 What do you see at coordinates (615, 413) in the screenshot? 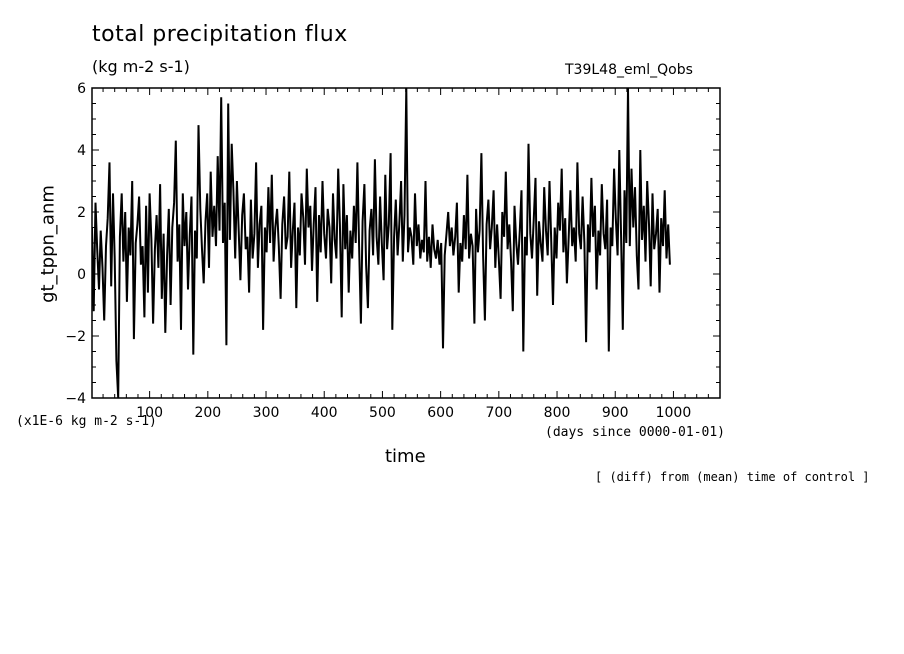
I see `x-tick-label: 900` at bounding box center [615, 413].